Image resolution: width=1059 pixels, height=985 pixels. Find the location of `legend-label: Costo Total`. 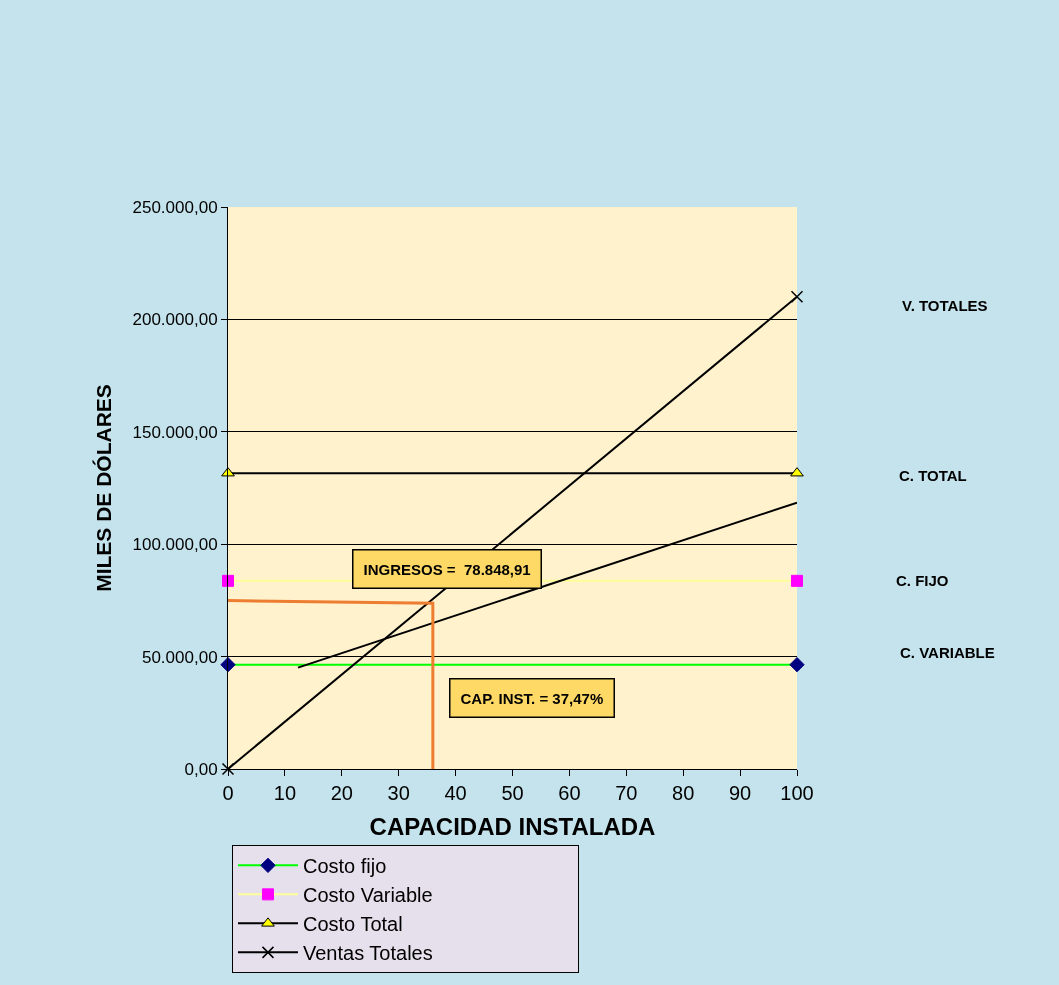

legend-label: Costo Total is located at coordinates (352, 924).